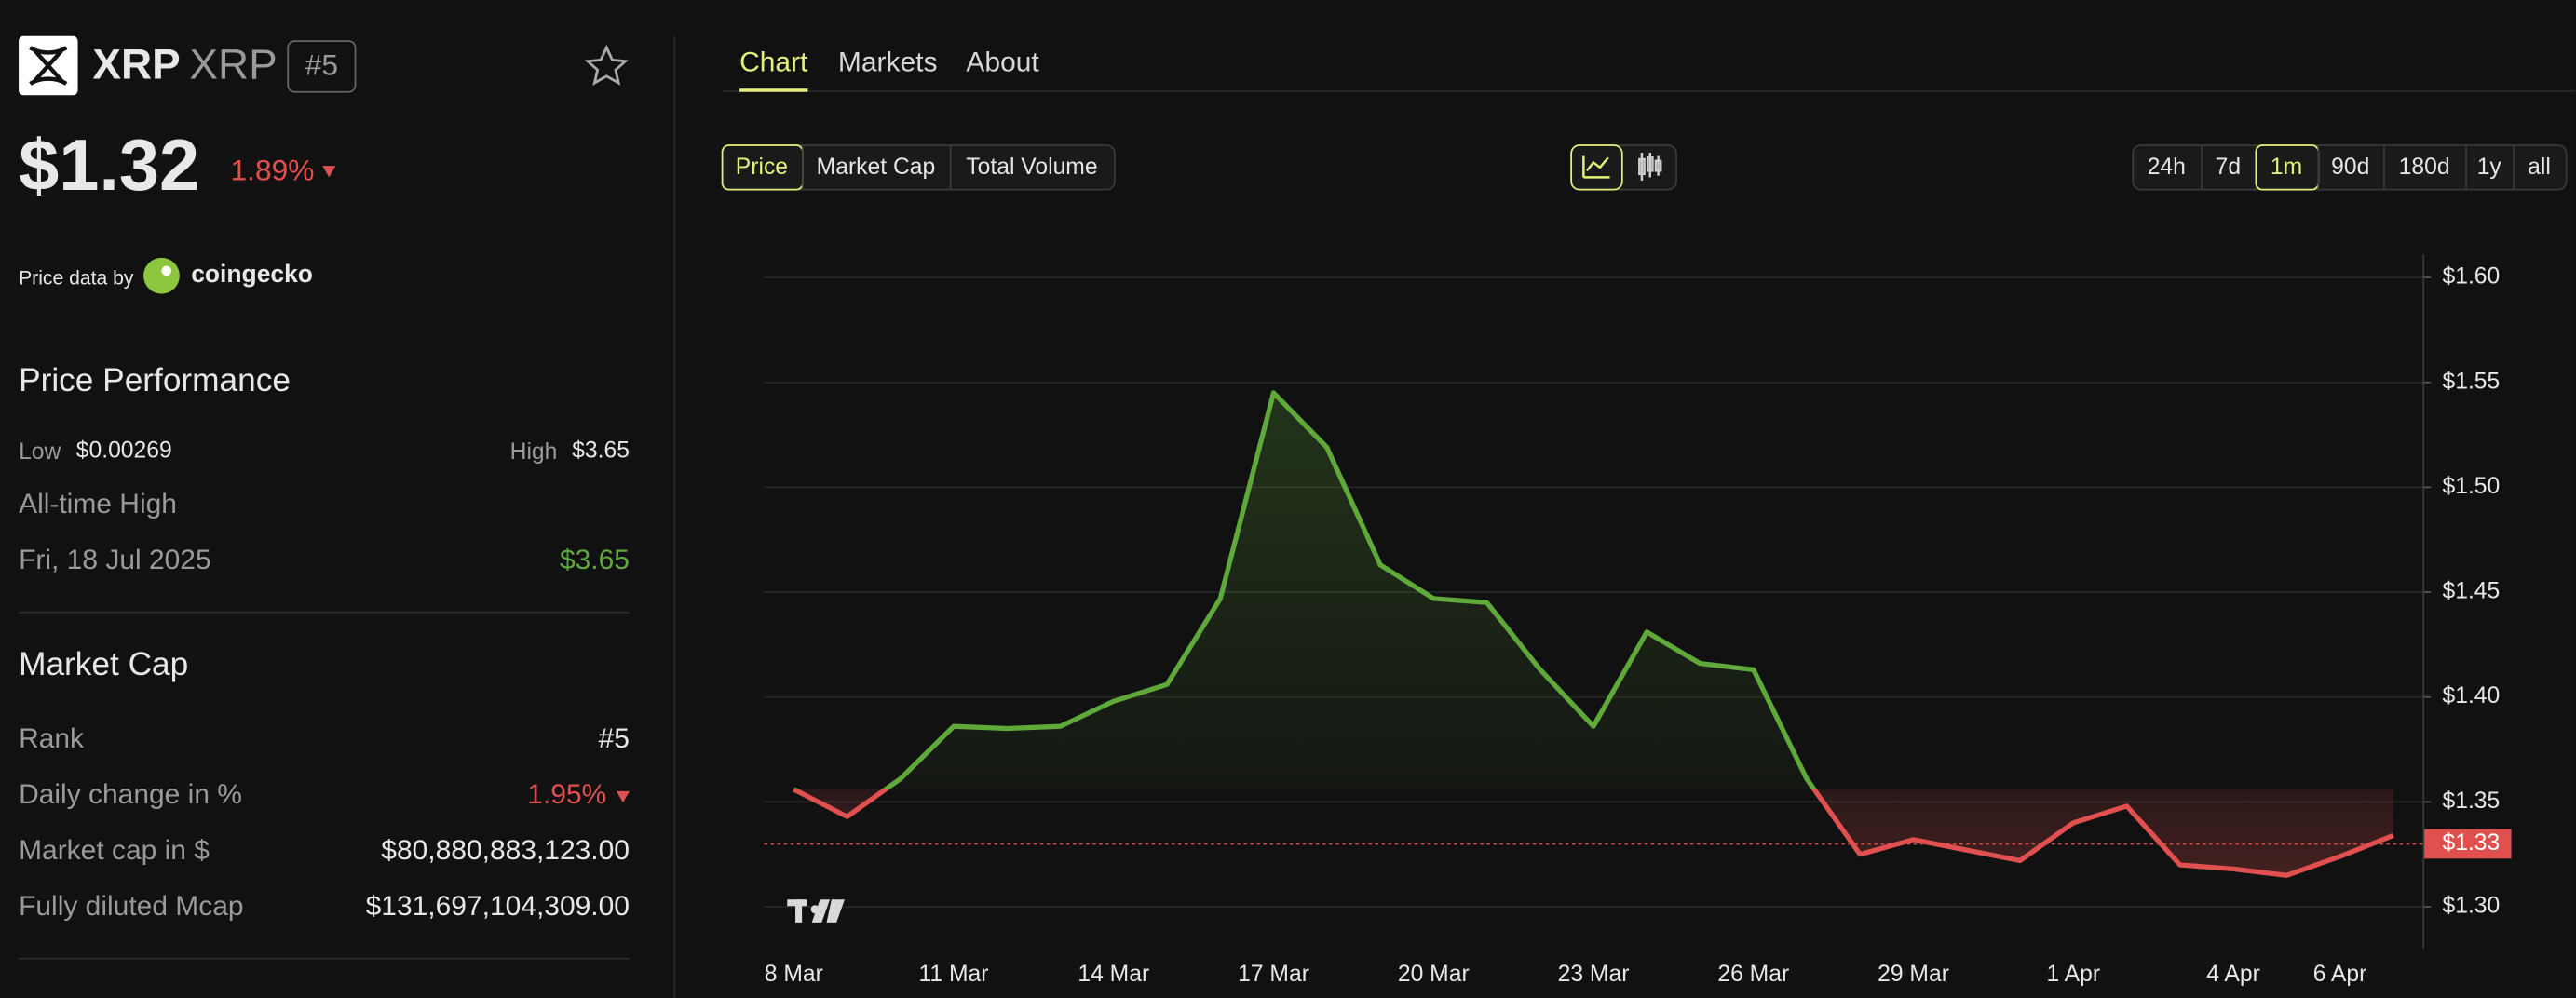  I want to click on range-label: 90d, so click(2350, 167).